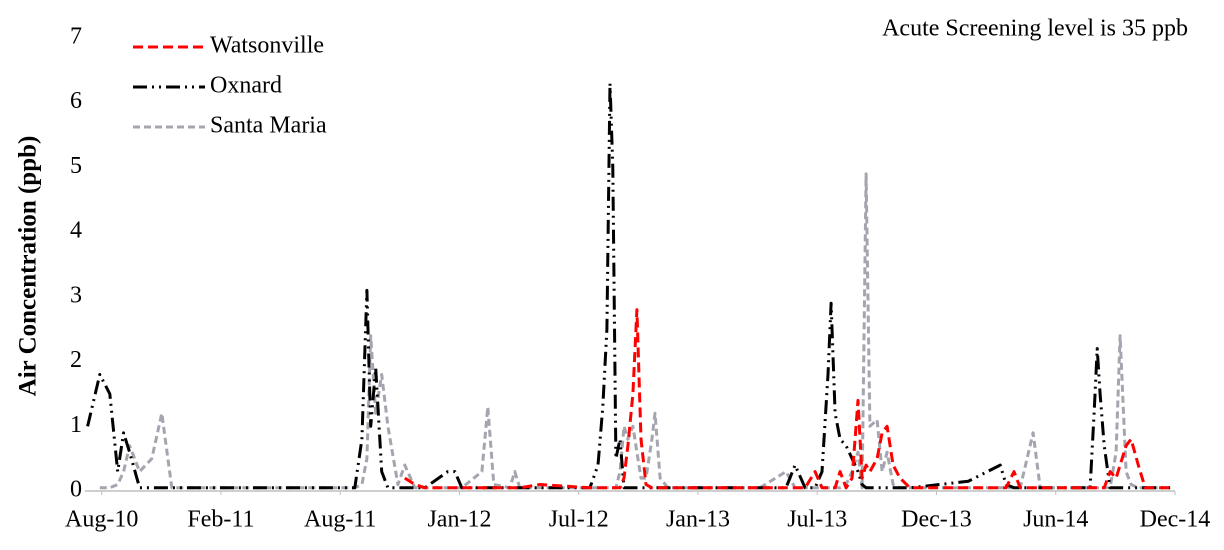 The width and height of the screenshot is (1224, 550). What do you see at coordinates (76, 166) in the screenshot?
I see `y-tick-label: 5` at bounding box center [76, 166].